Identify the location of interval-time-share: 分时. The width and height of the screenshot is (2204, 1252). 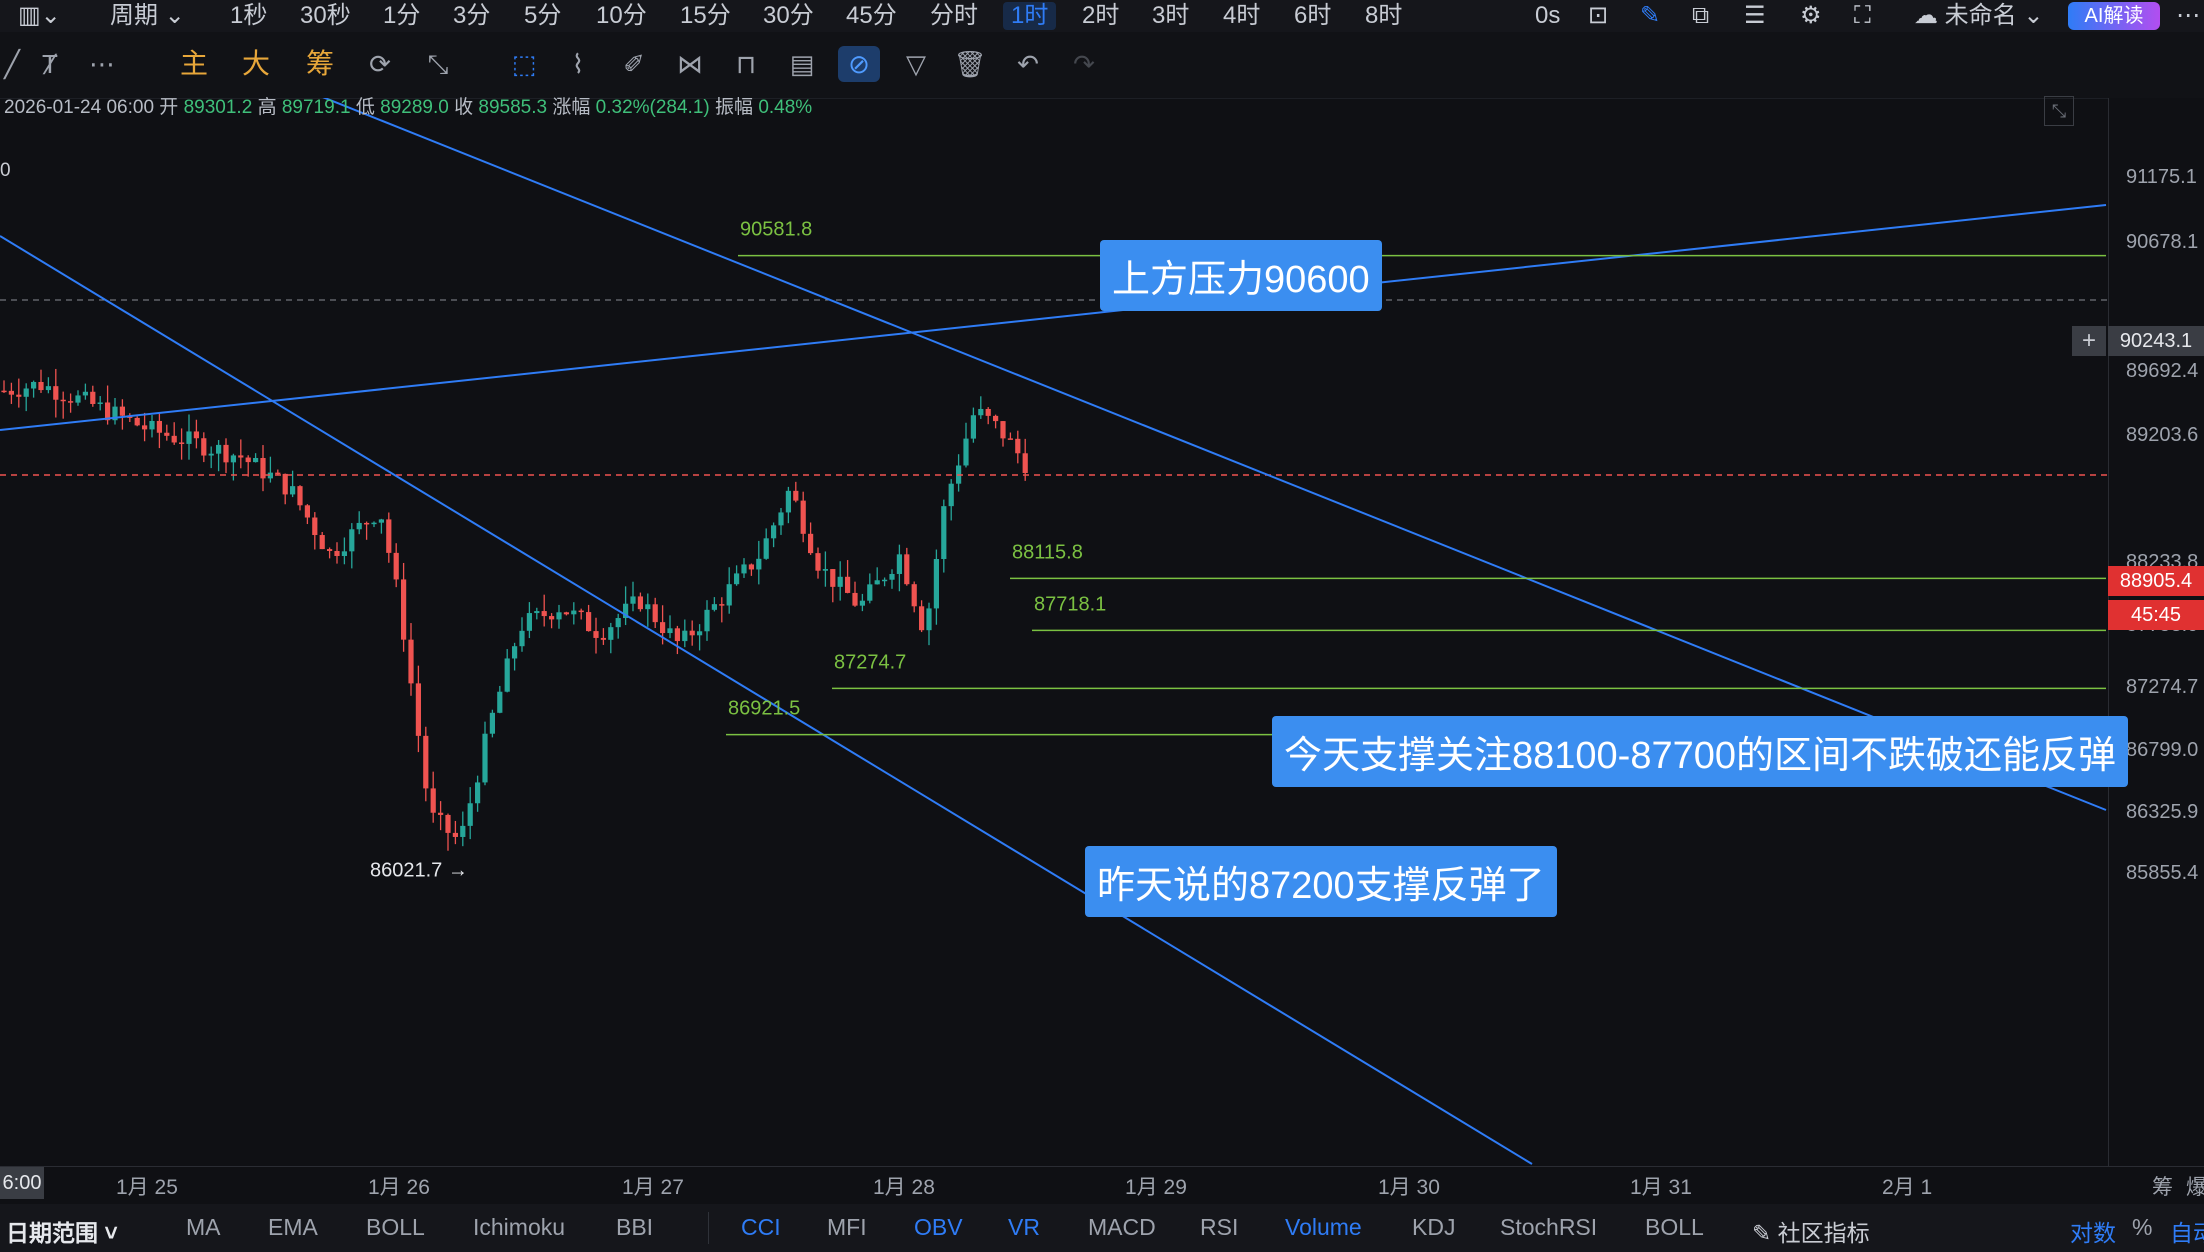
(954, 15).